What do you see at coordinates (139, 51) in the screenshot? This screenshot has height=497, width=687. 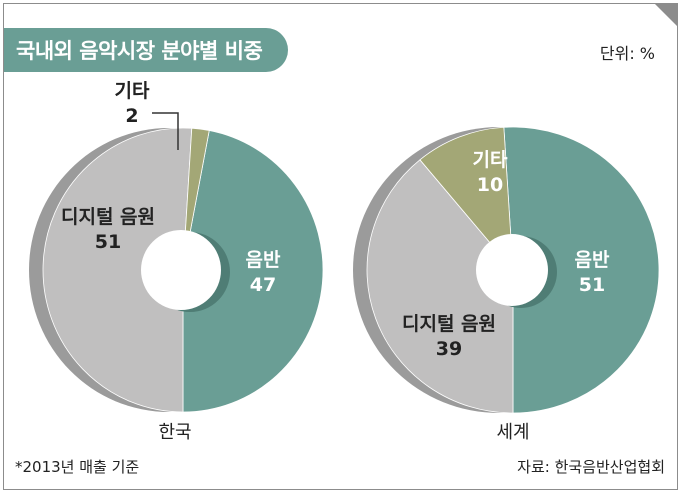 I see `chart-title: 국내외 음악시장 분야별 비중` at bounding box center [139, 51].